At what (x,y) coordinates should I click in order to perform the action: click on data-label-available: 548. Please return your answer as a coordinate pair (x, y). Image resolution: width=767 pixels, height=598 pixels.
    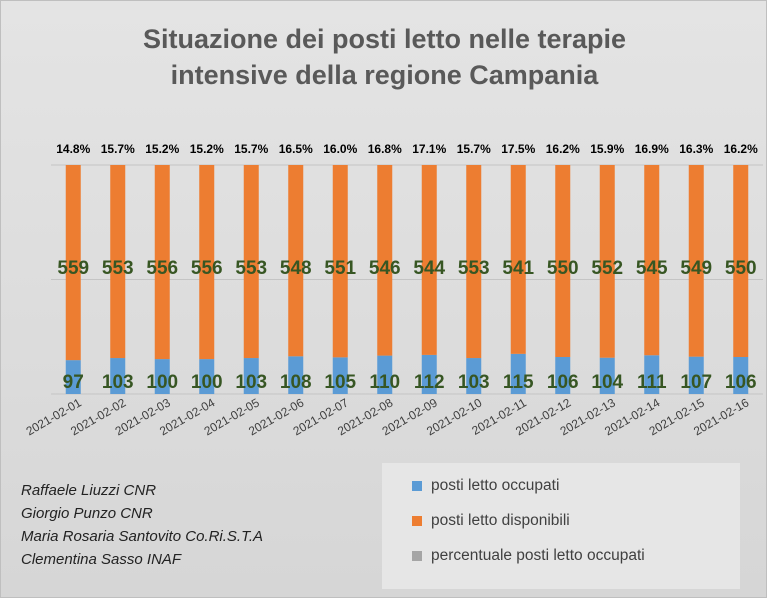
    Looking at the image, I should click on (296, 268).